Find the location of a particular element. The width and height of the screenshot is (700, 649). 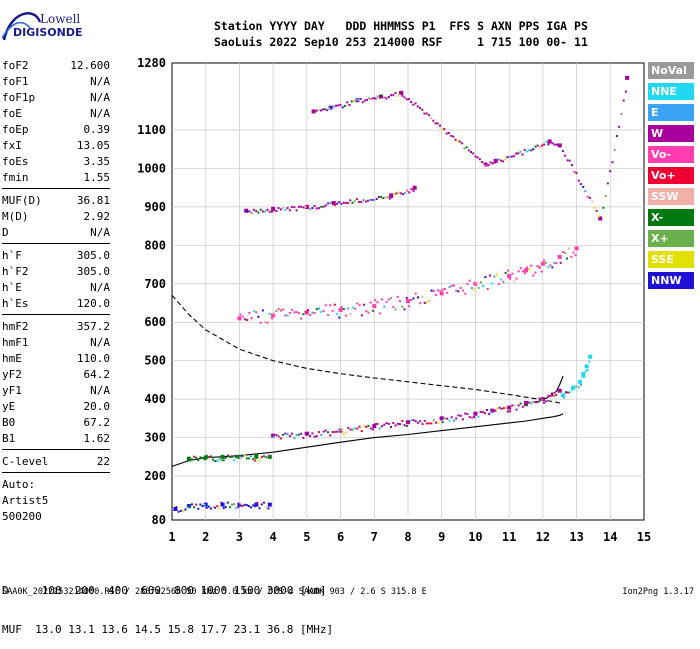

param-row: Auto: is located at coordinates (56, 485).